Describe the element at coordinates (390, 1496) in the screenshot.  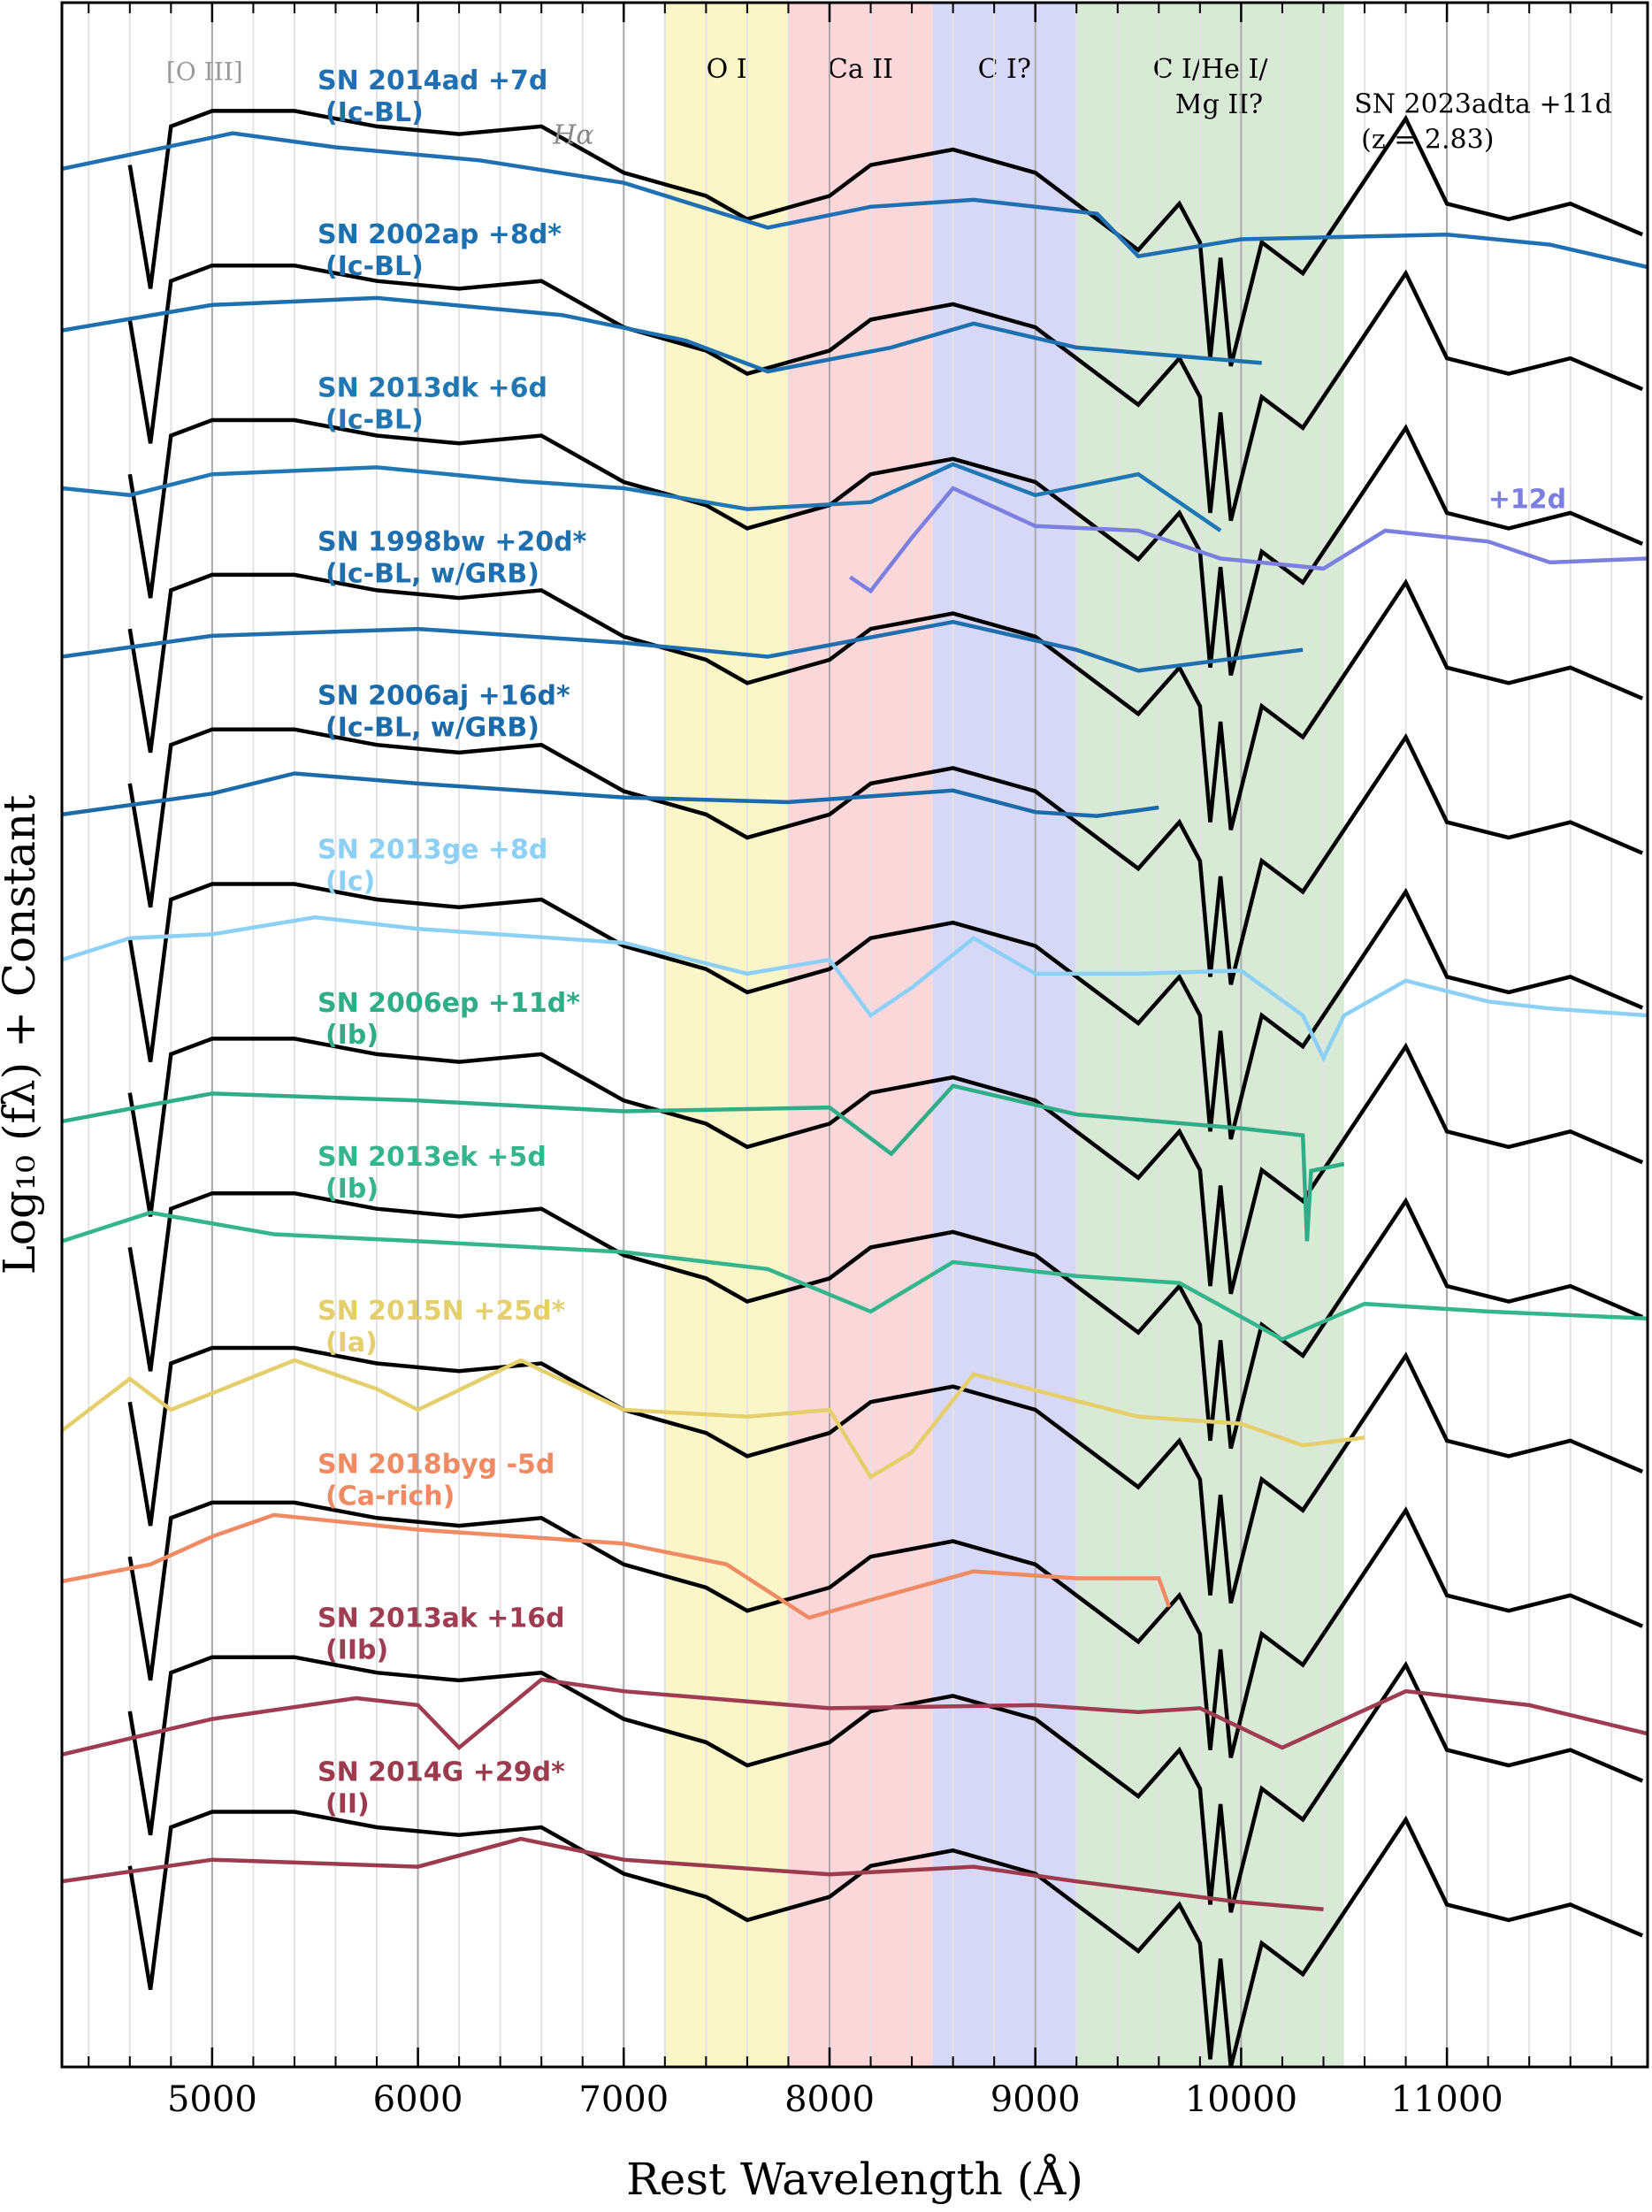
I see `series-subtype: (Ca-rich)` at that location.